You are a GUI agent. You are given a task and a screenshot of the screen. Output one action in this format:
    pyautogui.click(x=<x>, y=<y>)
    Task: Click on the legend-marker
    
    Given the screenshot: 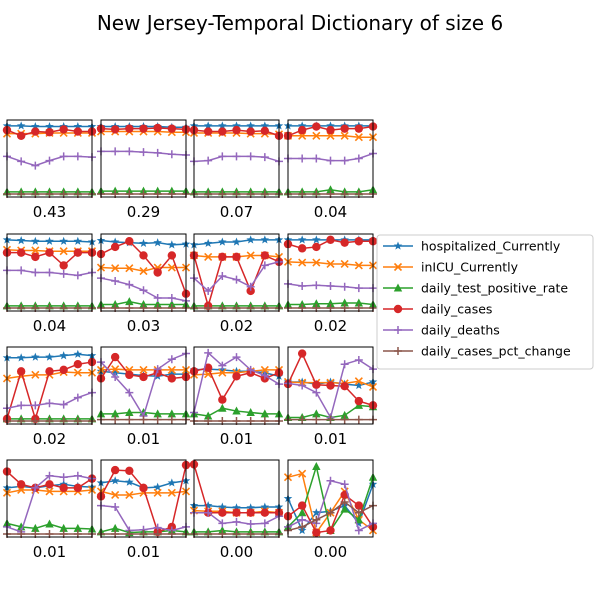 What is the action you would take?
    pyautogui.click(x=398, y=330)
    